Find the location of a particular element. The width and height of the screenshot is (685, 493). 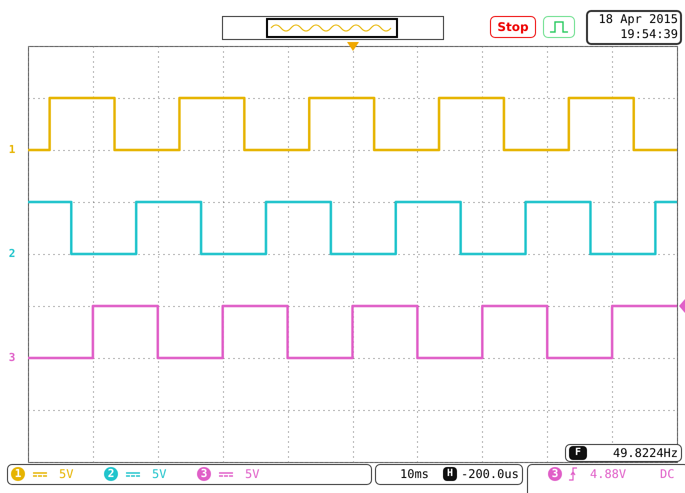

text: -200.0us is located at coordinates (490, 474).